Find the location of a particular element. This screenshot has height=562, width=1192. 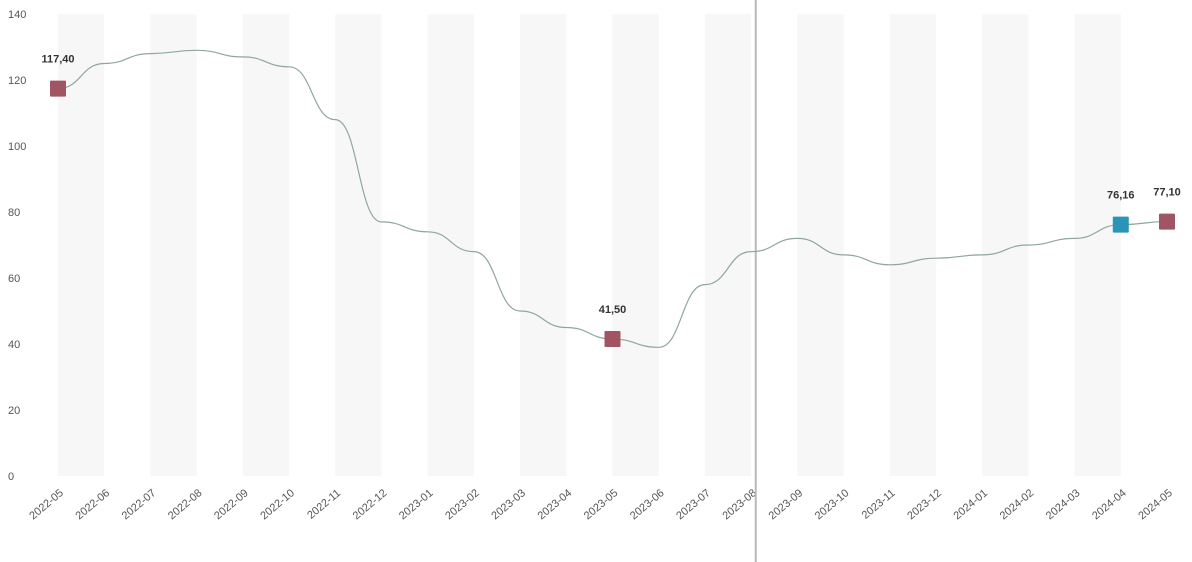

x-tick-label: 2023-02 is located at coordinates (462, 504).